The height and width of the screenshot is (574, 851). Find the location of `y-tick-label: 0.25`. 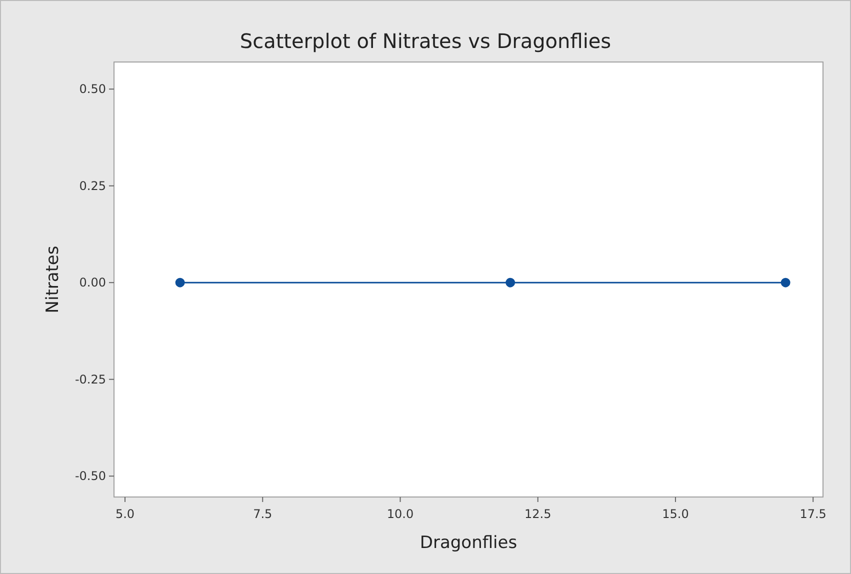

y-tick-label: 0.25 is located at coordinates (92, 185).